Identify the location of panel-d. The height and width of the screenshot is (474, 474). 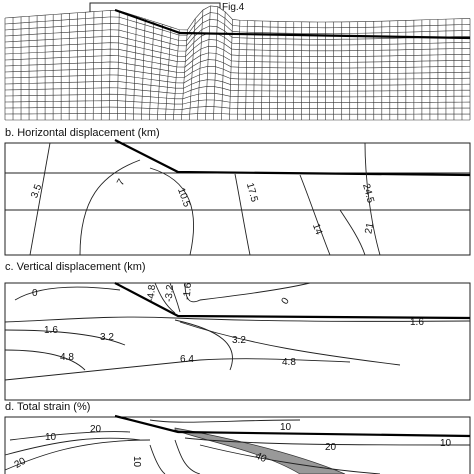
(237, 444).